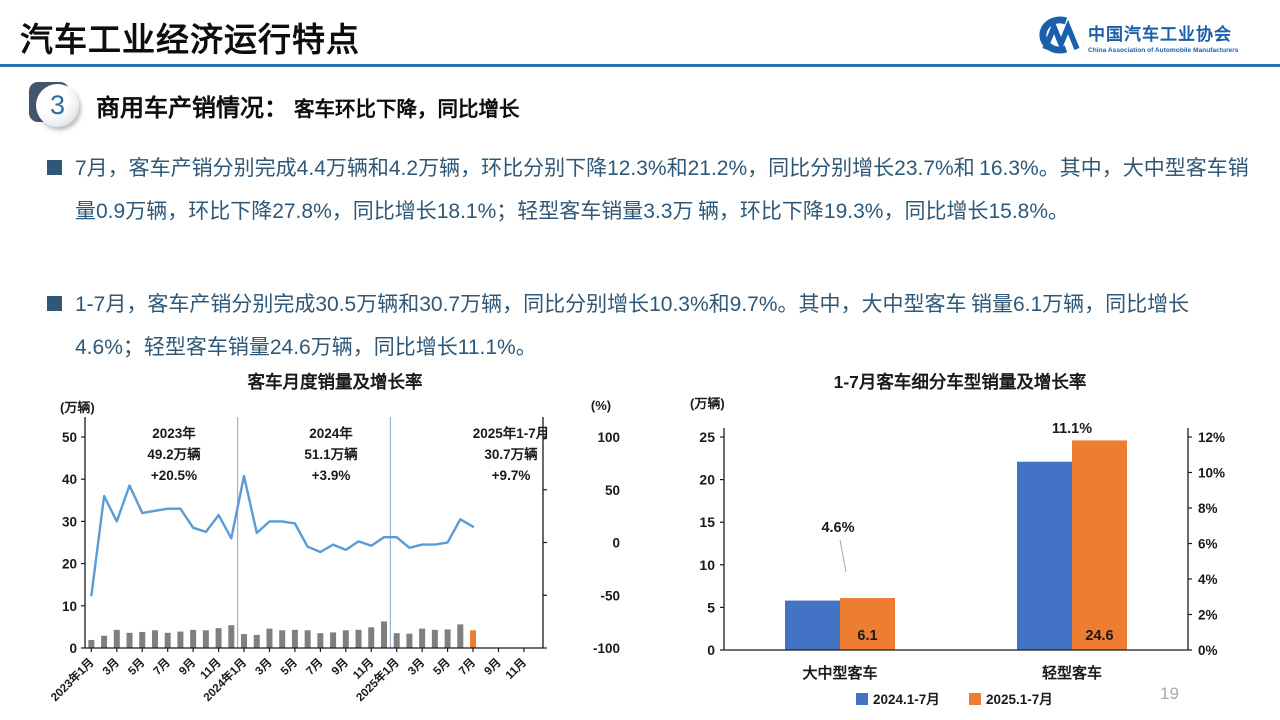 The height and width of the screenshot is (720, 1280). I want to click on org-name-zh: 中国汽车工业协会, so click(1160, 34).